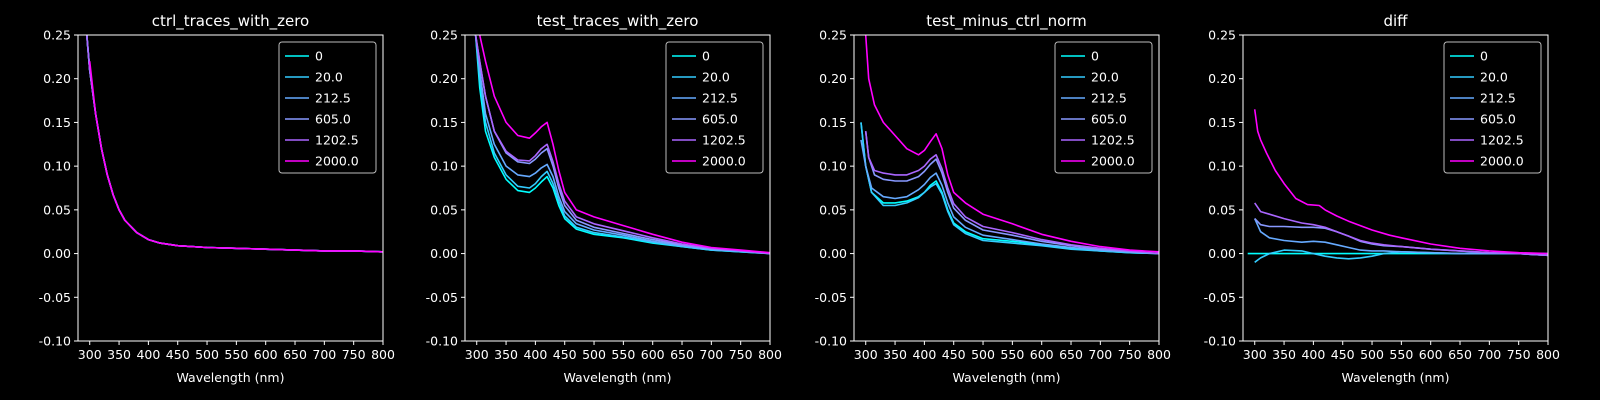  I want to click on legend: 0 20.0 212.5 605.0 1202.5 2000.0, so click(1103, 107).